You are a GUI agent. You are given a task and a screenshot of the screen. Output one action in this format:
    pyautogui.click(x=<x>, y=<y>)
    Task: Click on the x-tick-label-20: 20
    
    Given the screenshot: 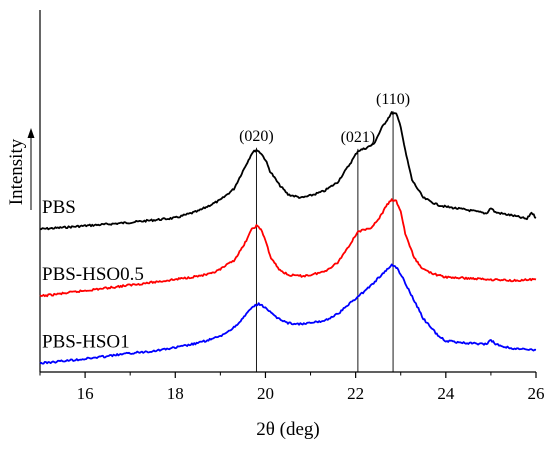 What is the action you would take?
    pyautogui.click(x=265, y=393)
    